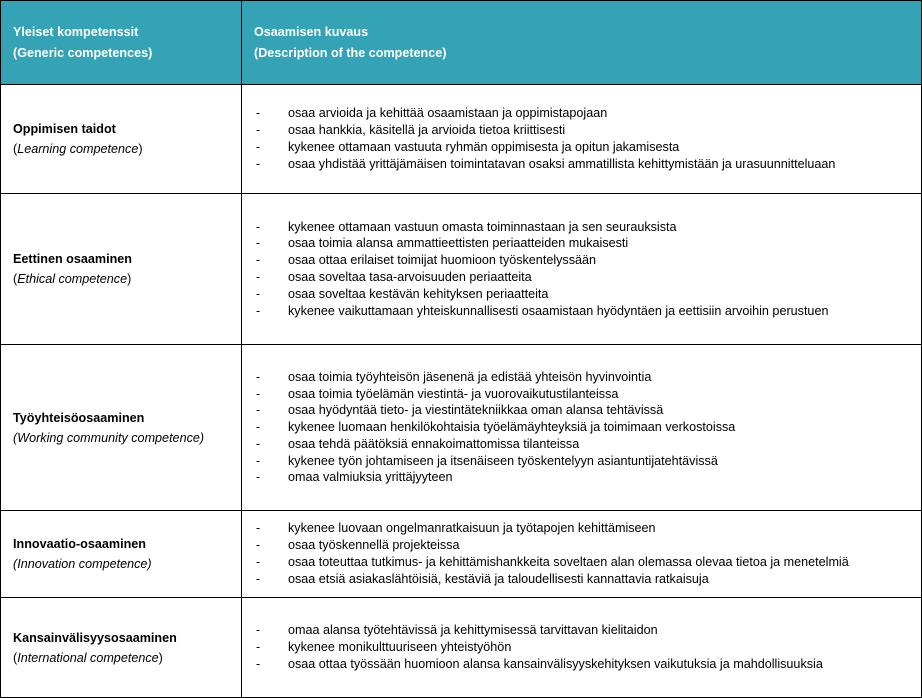 The width and height of the screenshot is (922, 698). I want to click on list-item: - omaa valmiuksia yrittäjyyteen, so click(588, 477).